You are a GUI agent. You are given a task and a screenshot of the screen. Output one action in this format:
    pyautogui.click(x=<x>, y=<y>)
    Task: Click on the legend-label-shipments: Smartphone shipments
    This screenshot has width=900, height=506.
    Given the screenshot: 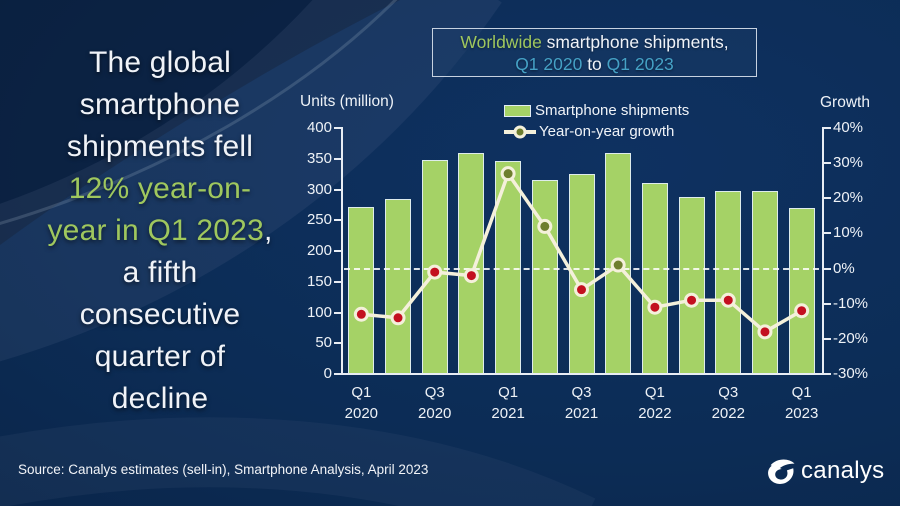 What is the action you would take?
    pyautogui.click(x=612, y=110)
    